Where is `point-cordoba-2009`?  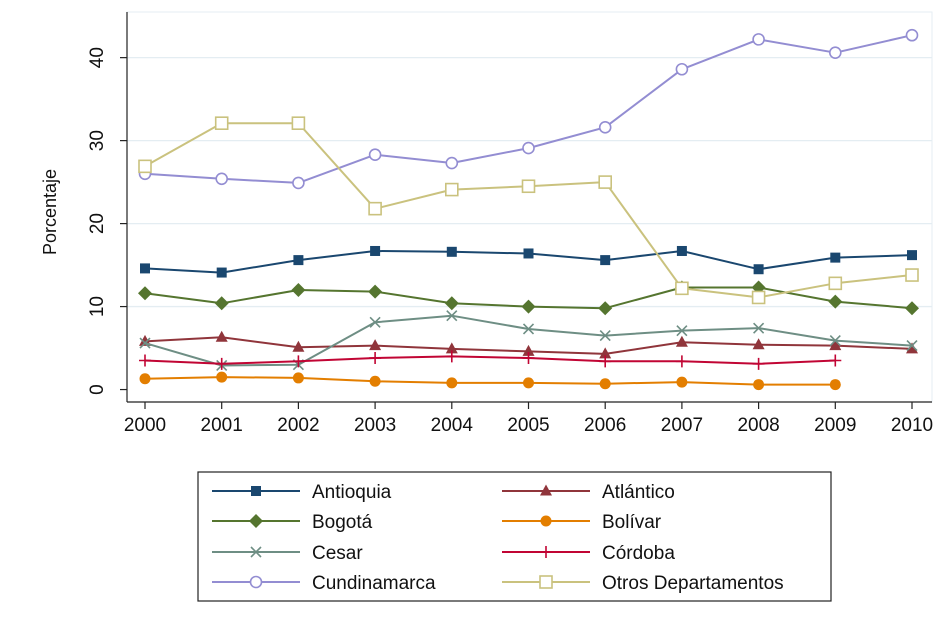
point-cordoba-2009 is located at coordinates (835, 360).